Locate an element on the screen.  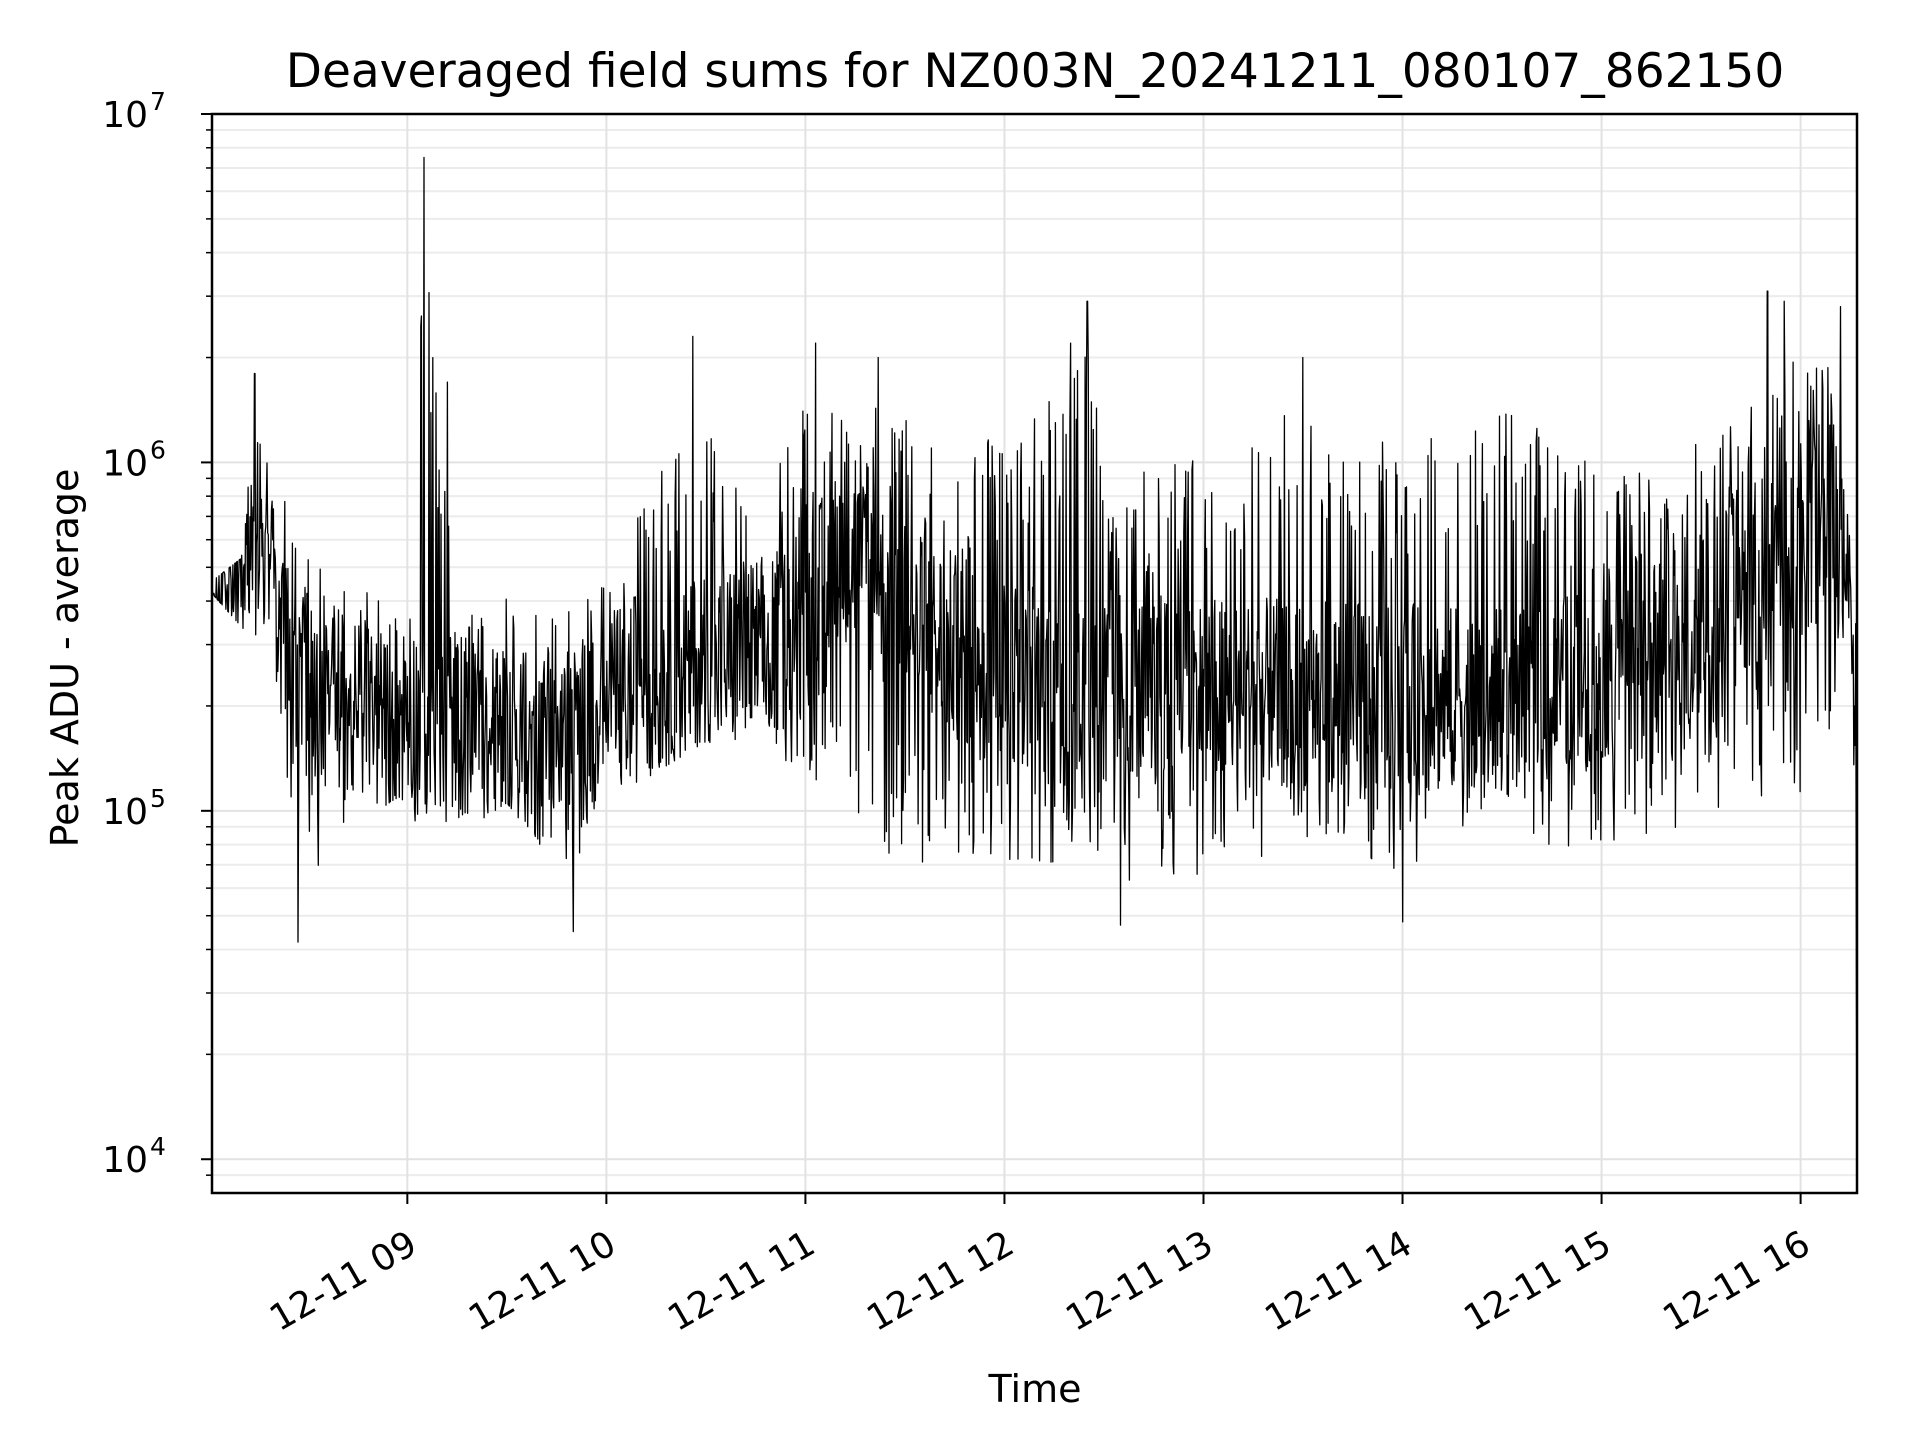
y-tick-exponent: 6 is located at coordinates (158, 449).